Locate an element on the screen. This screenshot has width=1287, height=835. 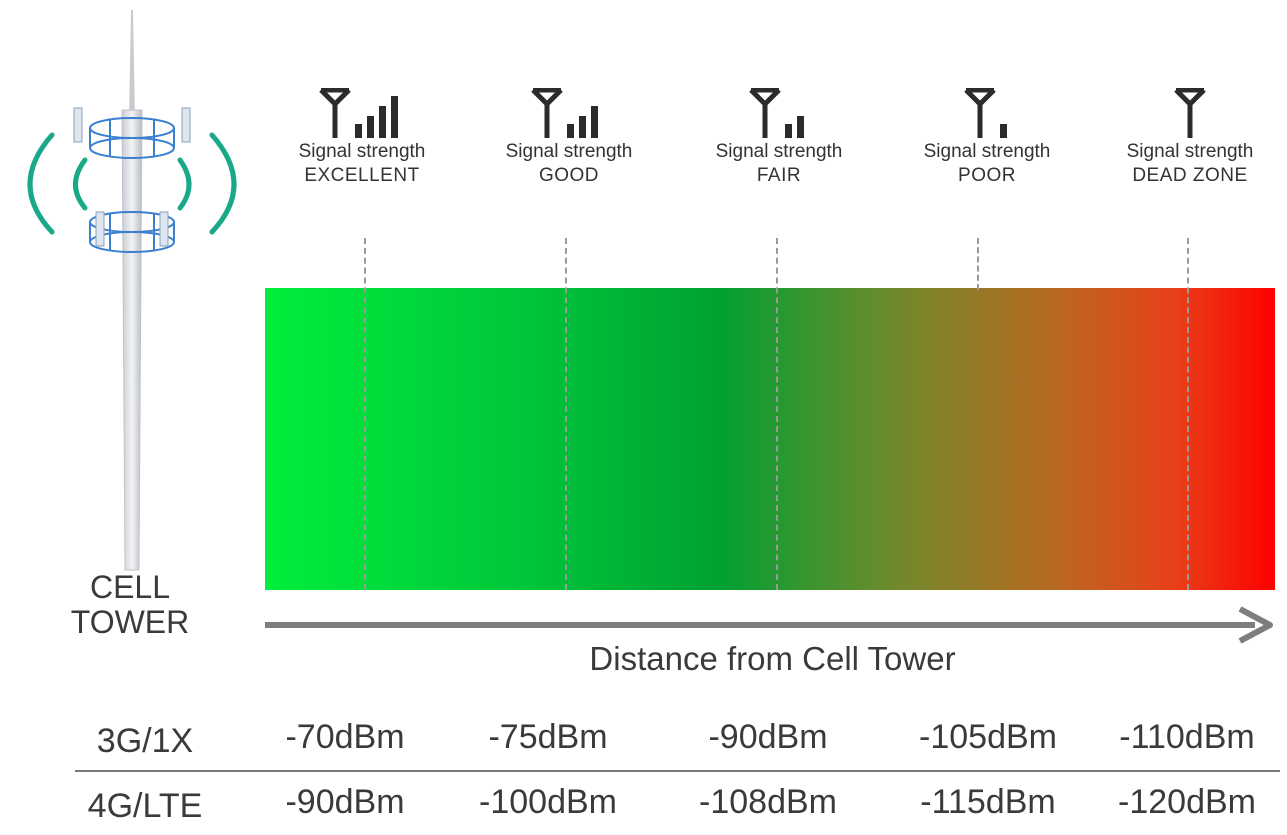
axis-title: Distance from Cell Tower is located at coordinates (772, 658).